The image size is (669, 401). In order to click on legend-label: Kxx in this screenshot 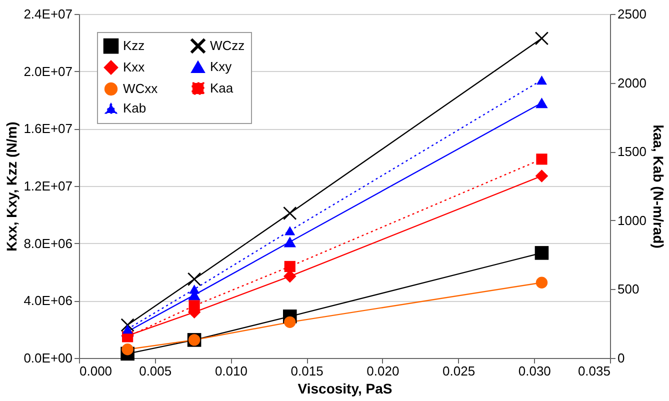, I will do `click(134, 67)`.